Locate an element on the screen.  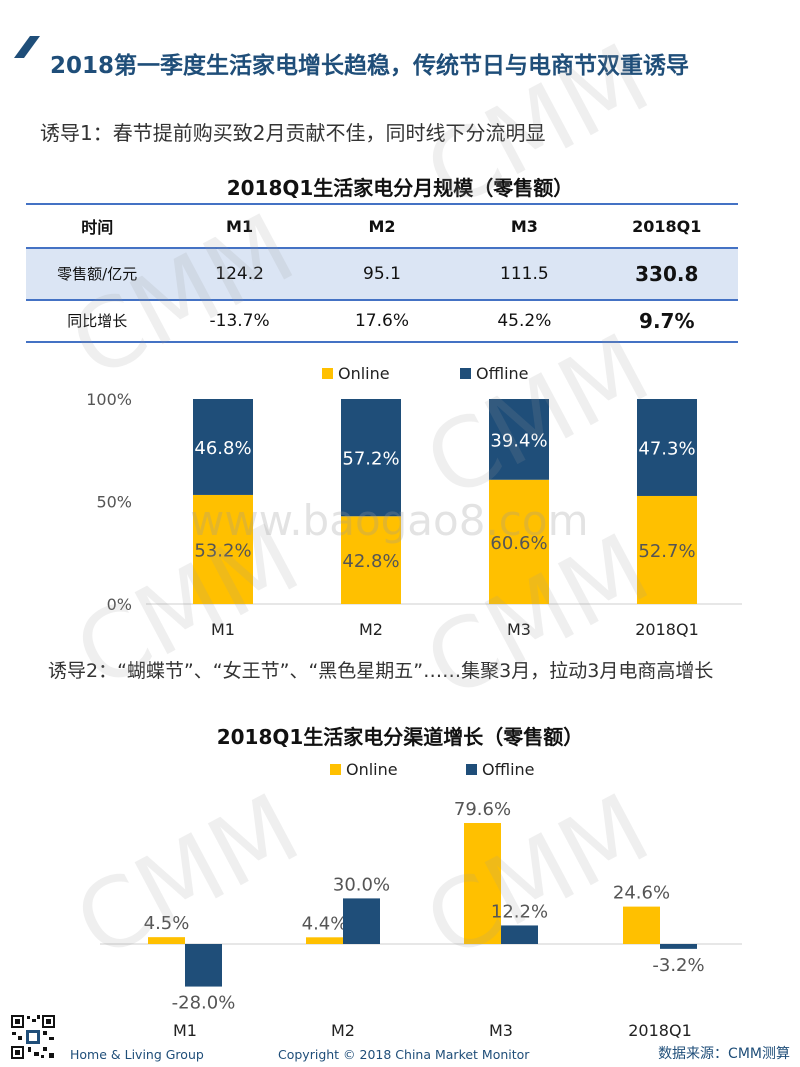
data-label-offline: 57.2% is located at coordinates (370, 459).